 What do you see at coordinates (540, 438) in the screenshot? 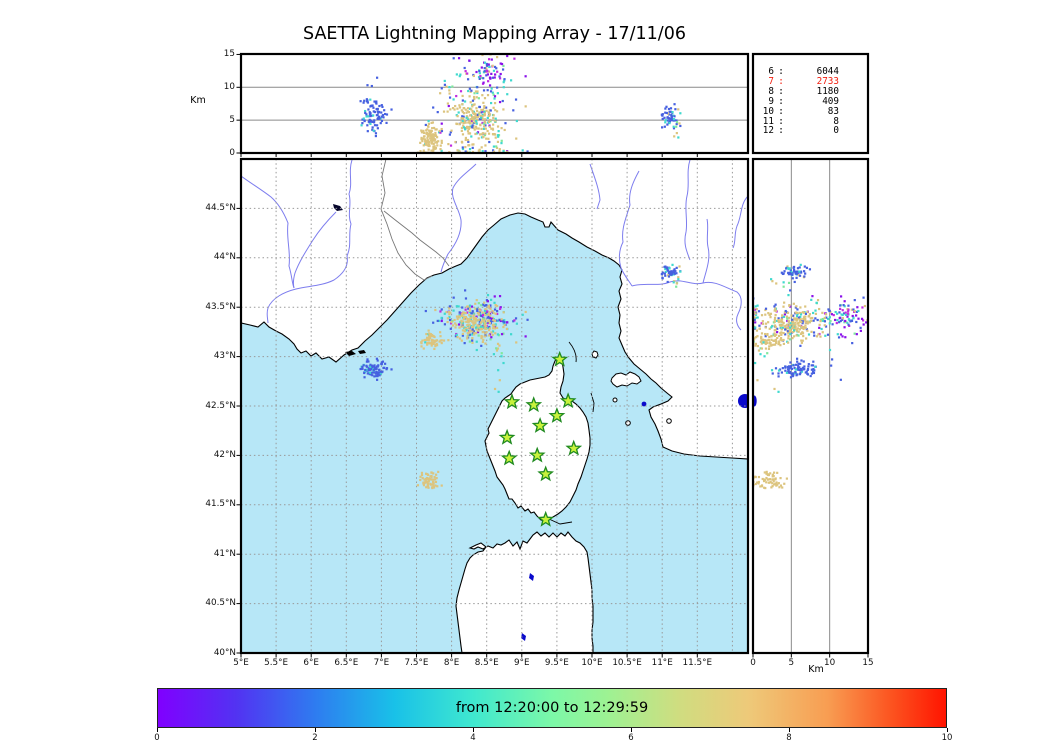
I see `lma-station-stars` at bounding box center [540, 438].